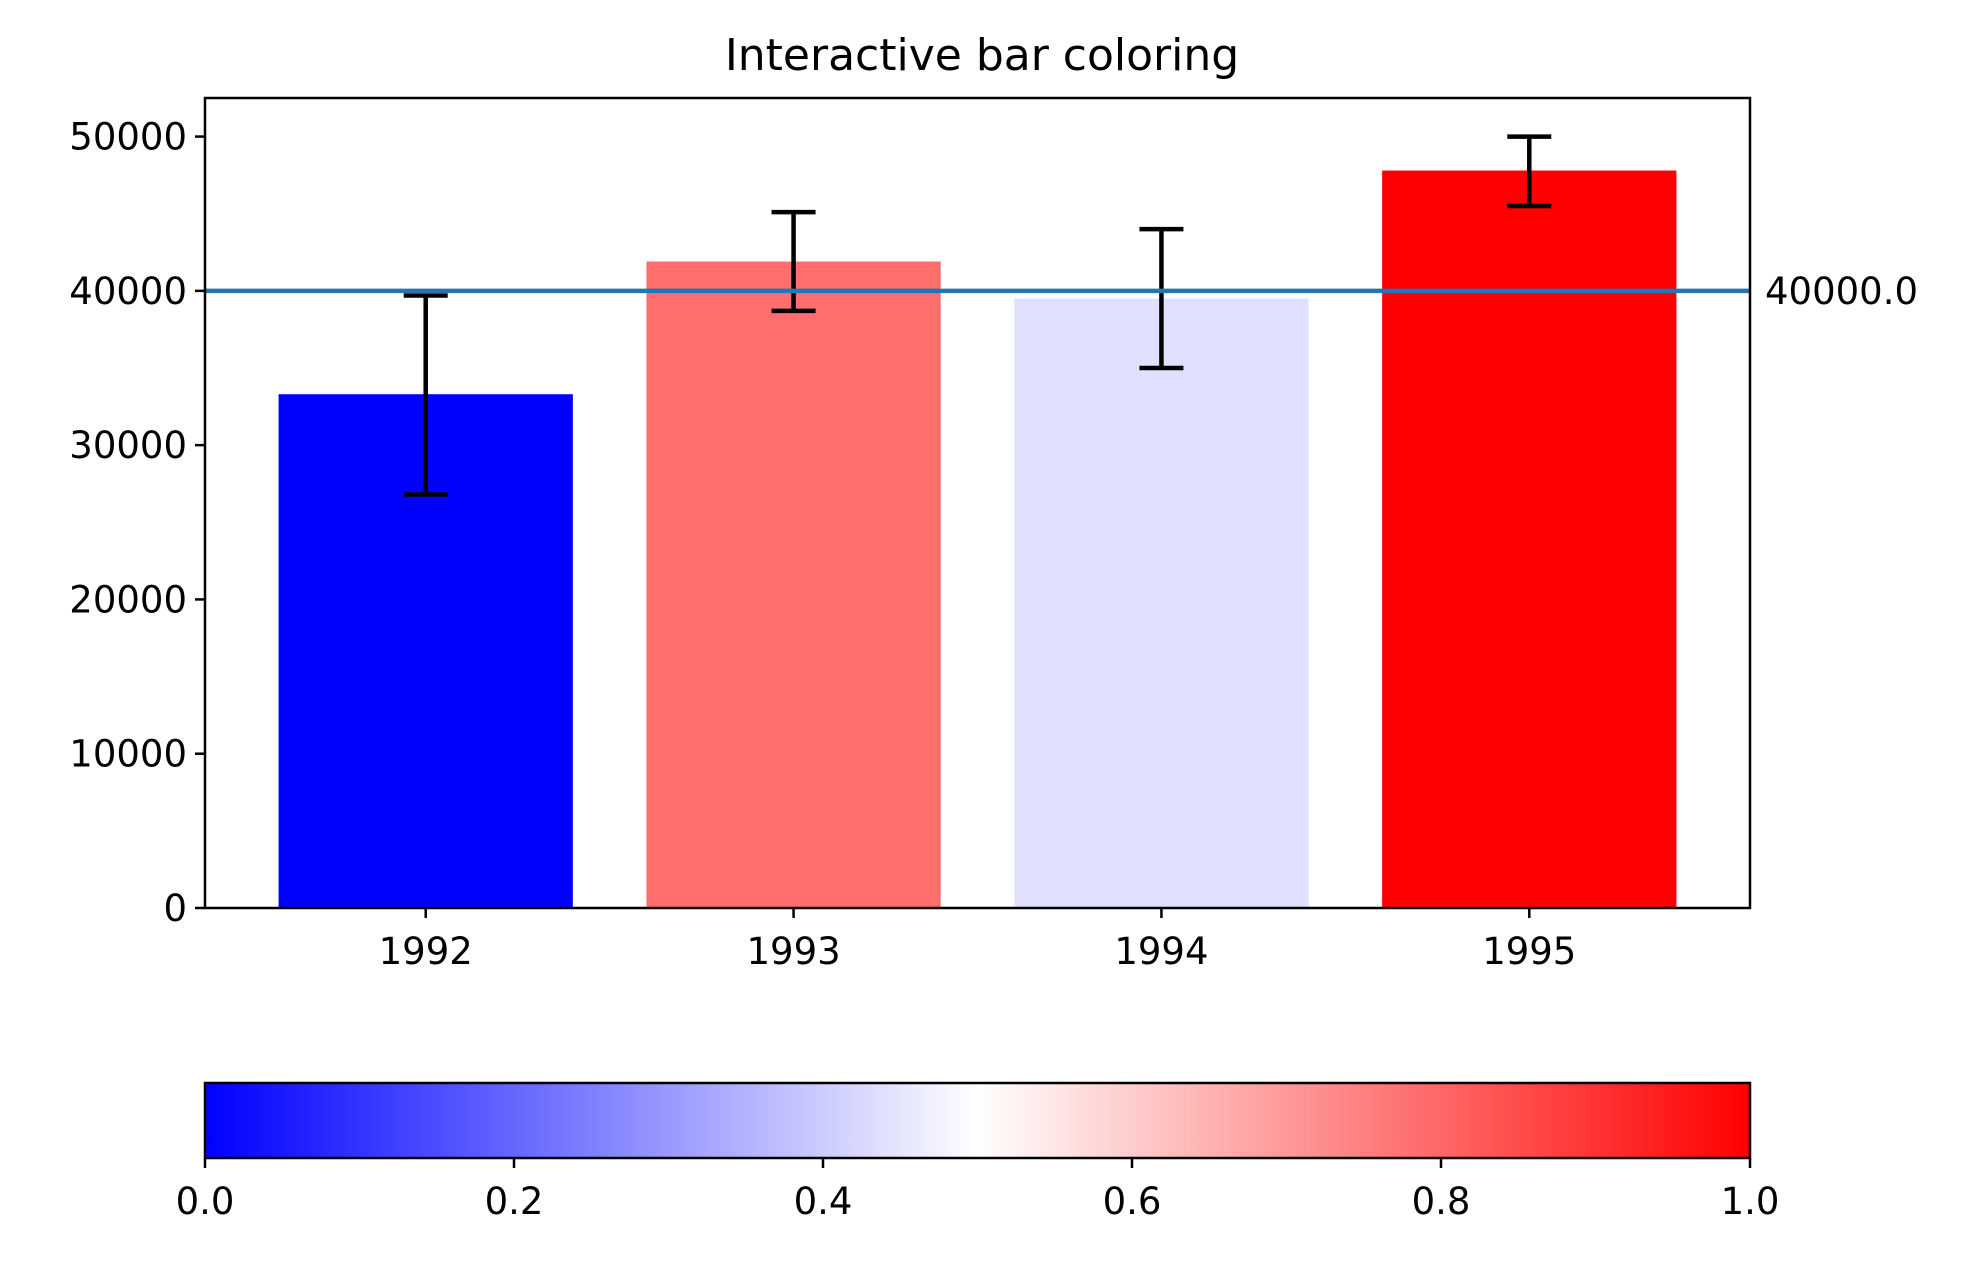 This screenshot has height=1261, width=1965. What do you see at coordinates (128, 291) in the screenshot?
I see `y-tick-label-40000: 40000` at bounding box center [128, 291].